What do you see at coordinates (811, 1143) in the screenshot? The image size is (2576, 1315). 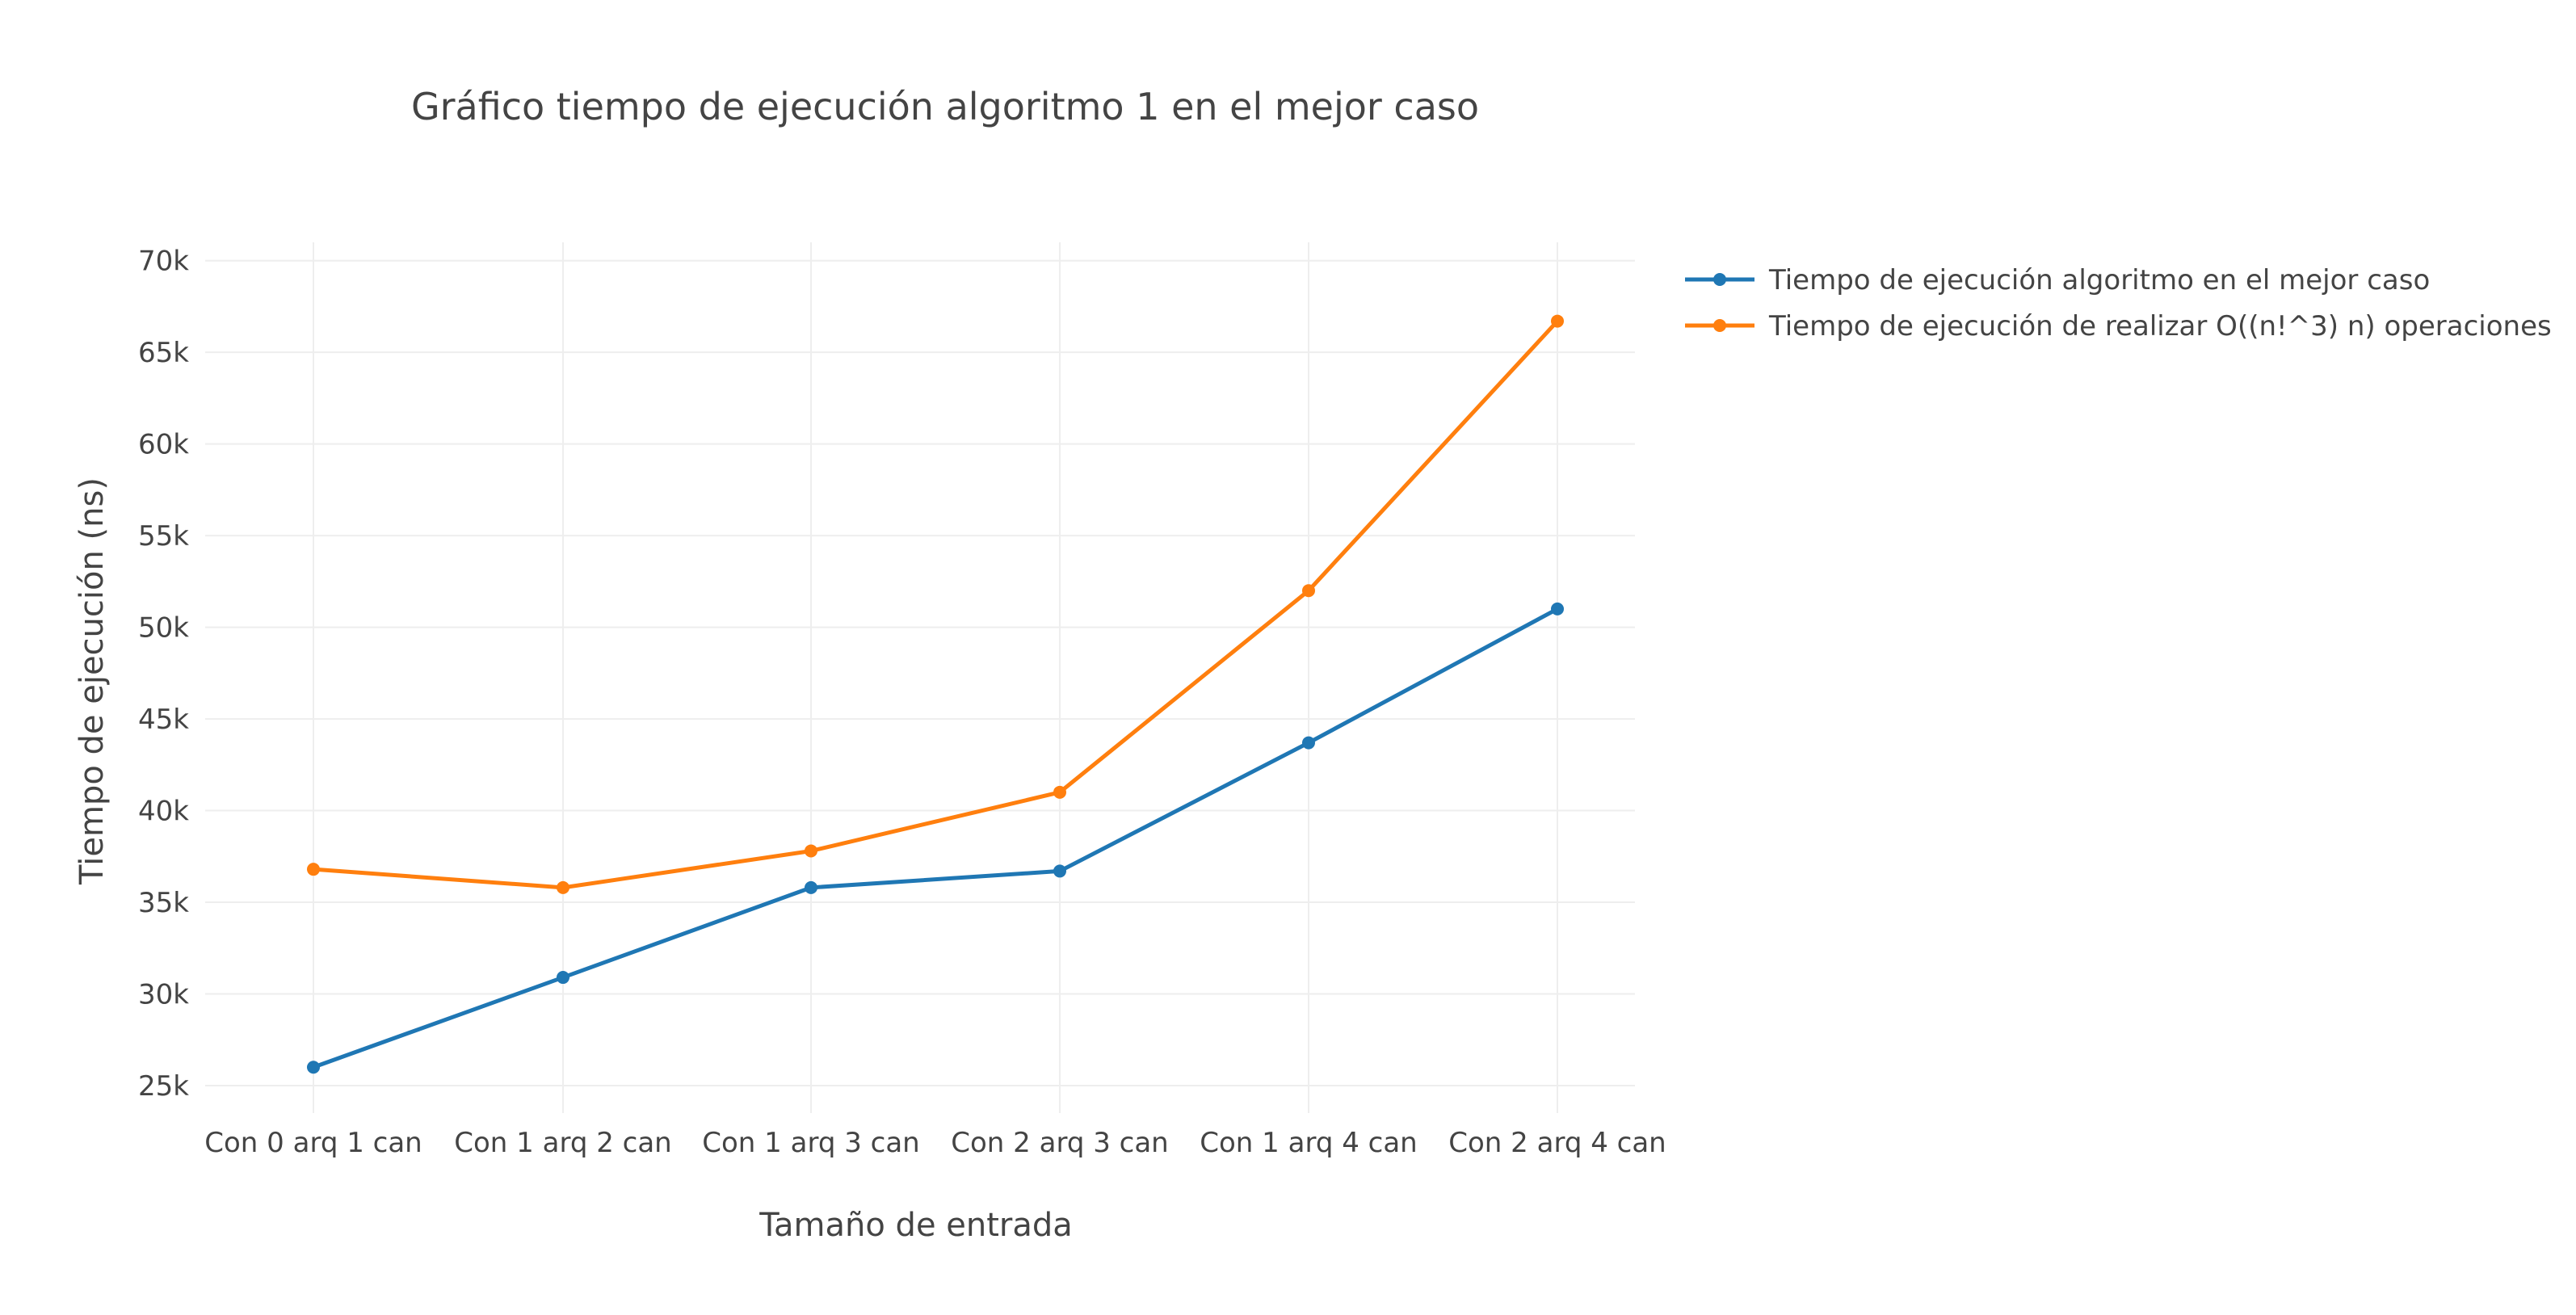 I see `x-tick-label: Con 1 arq 3 can` at bounding box center [811, 1143].